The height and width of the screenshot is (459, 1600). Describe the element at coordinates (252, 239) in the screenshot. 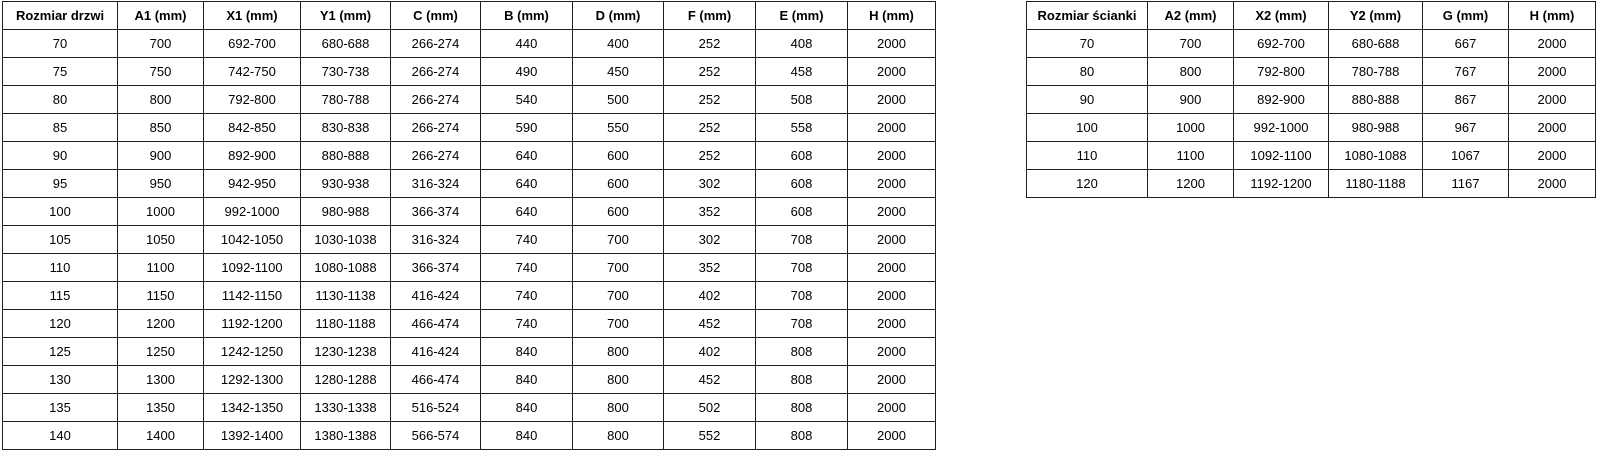

I see `table-cell: 1042-1050` at that location.